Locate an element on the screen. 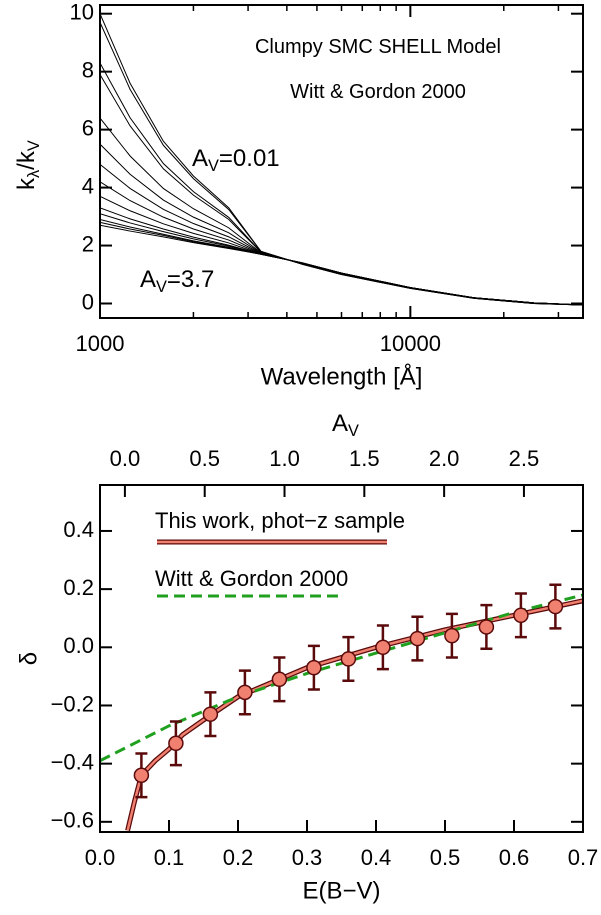 The image size is (601, 915). annotation: Clumpy SMC SHELL Model is located at coordinates (378, 47).